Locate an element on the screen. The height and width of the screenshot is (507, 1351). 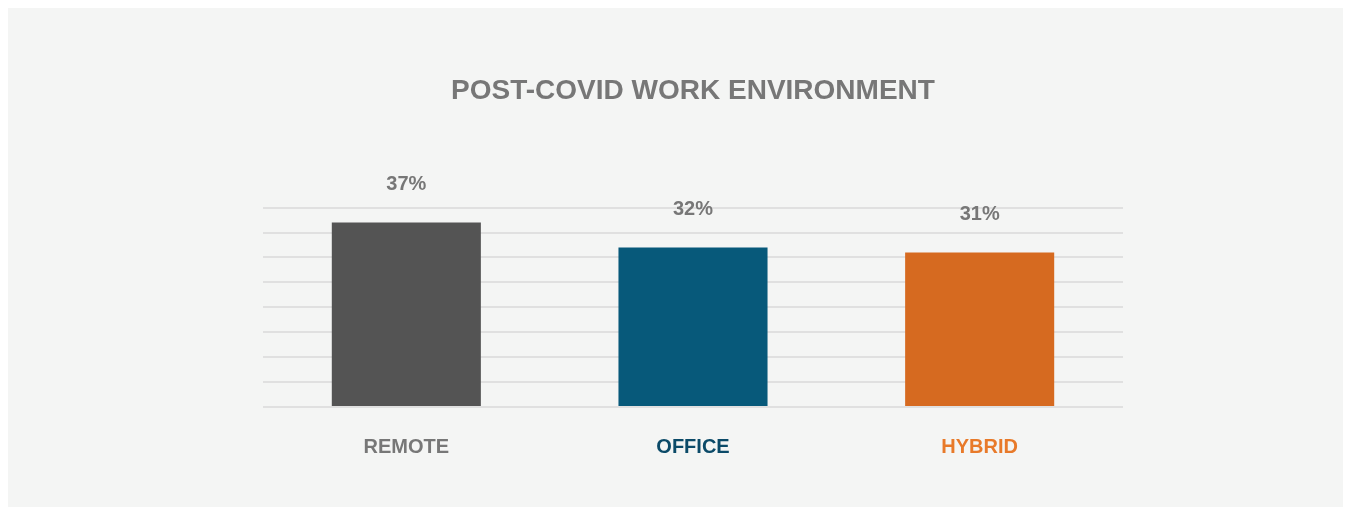
x-tick-label: OFFICE is located at coordinates (693, 445).